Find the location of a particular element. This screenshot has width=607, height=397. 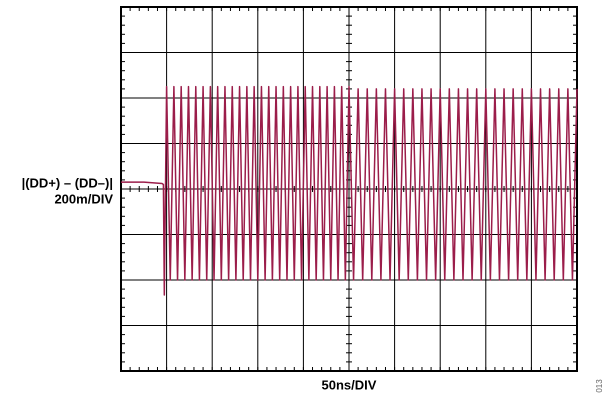

y-axis-scale: 200m/DIV is located at coordinates (83, 198).